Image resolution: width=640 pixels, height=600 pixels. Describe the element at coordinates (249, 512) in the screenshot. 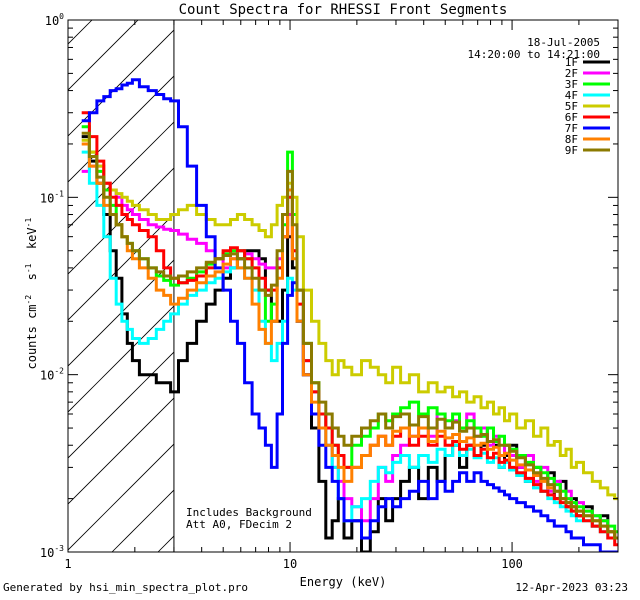

I see `annotation-background: Includes Background` at that location.